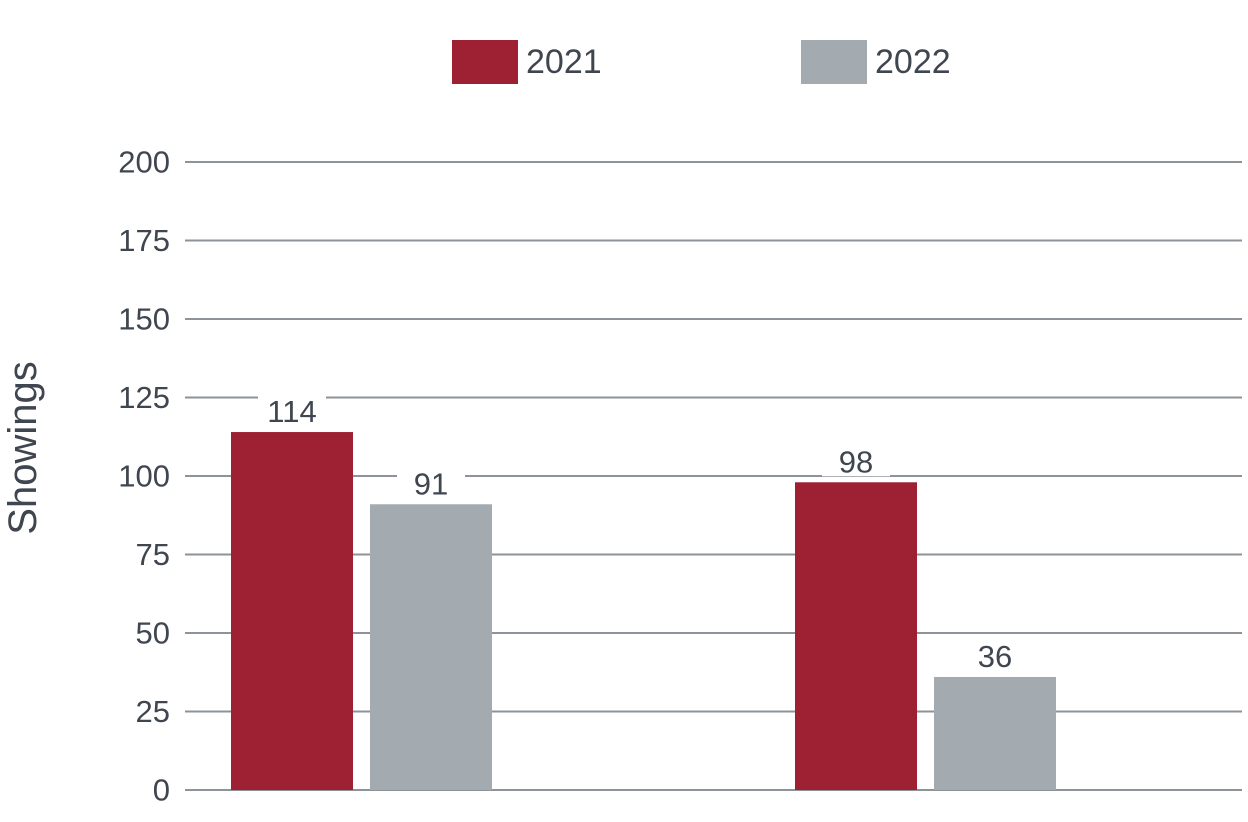 The width and height of the screenshot is (1248, 822). What do you see at coordinates (23, 447) in the screenshot?
I see `y-axis-title: Showings` at bounding box center [23, 447].